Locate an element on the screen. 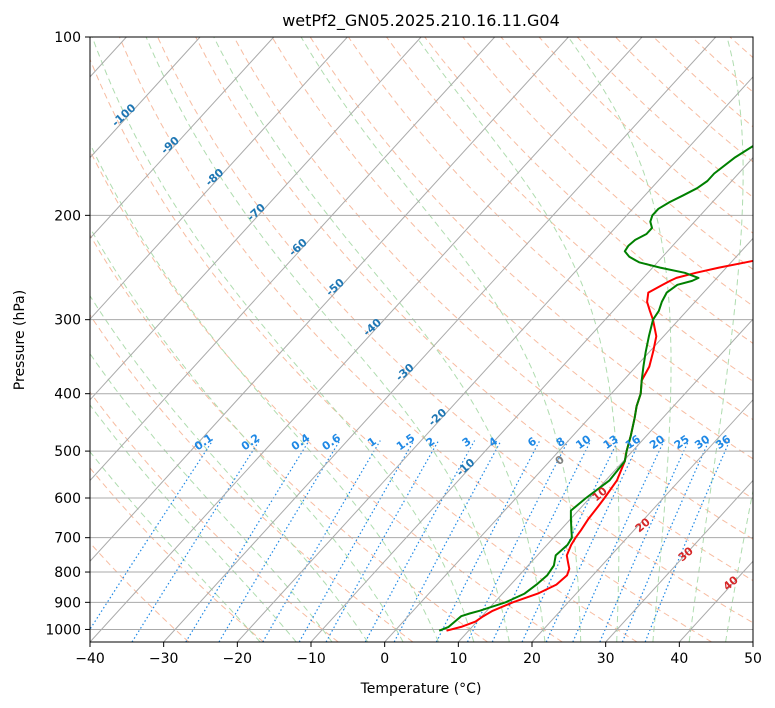  x-tick-label: 20 is located at coordinates (532, 659).